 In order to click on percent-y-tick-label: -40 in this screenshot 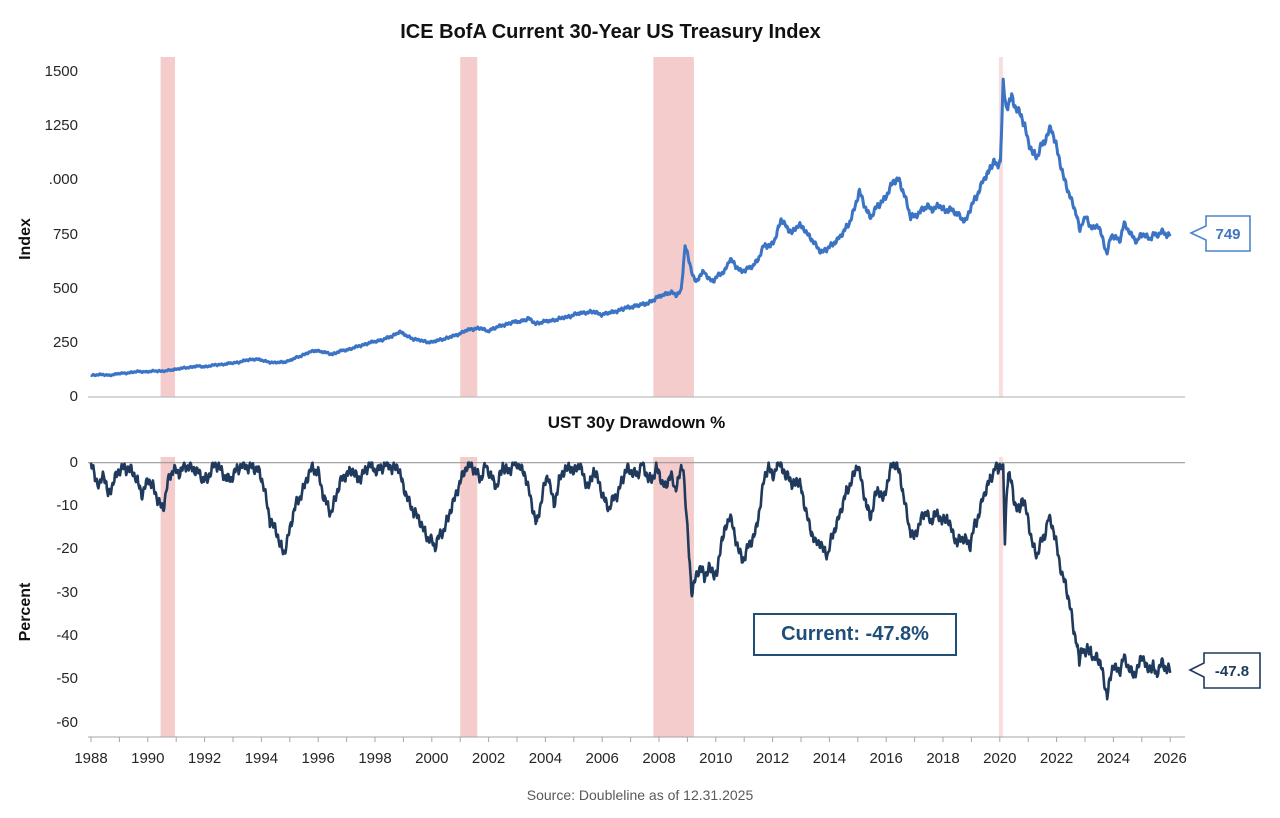, I will do `click(67, 635)`.